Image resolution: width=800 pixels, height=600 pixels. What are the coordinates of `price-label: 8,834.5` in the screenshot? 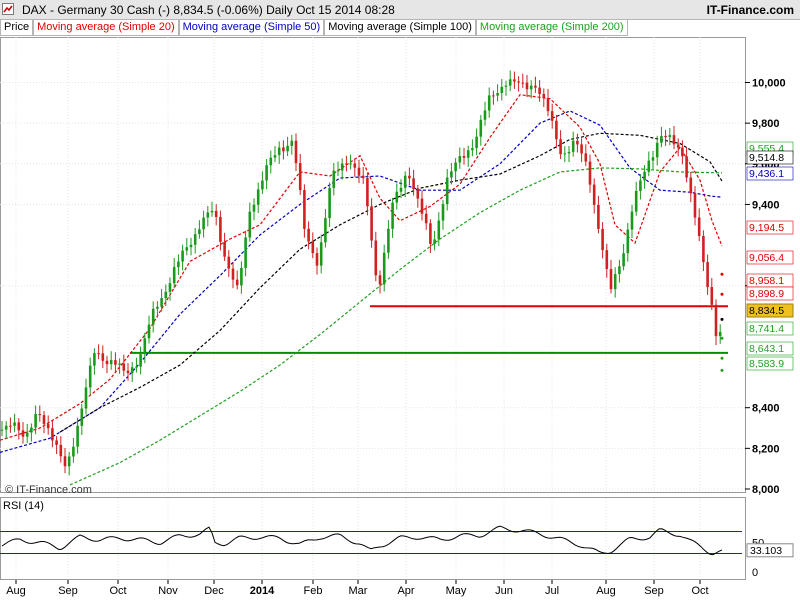 It's located at (766, 311).